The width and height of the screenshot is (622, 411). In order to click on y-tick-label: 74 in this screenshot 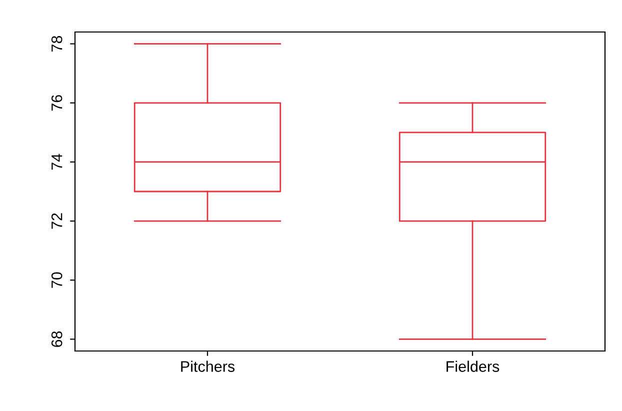, I will do `click(57, 162)`.